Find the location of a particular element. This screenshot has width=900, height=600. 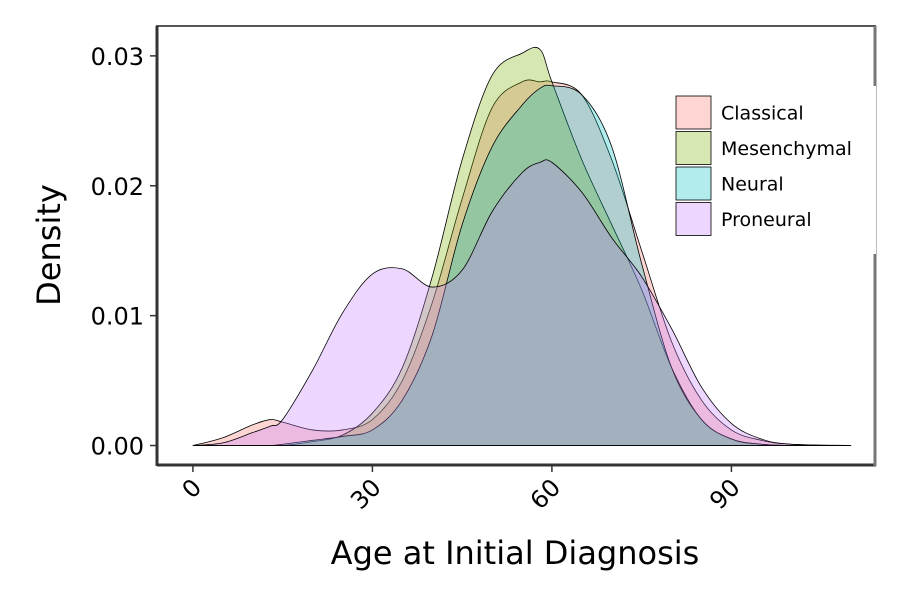

legend-swatch-mesenchymal is located at coordinates (693, 148).